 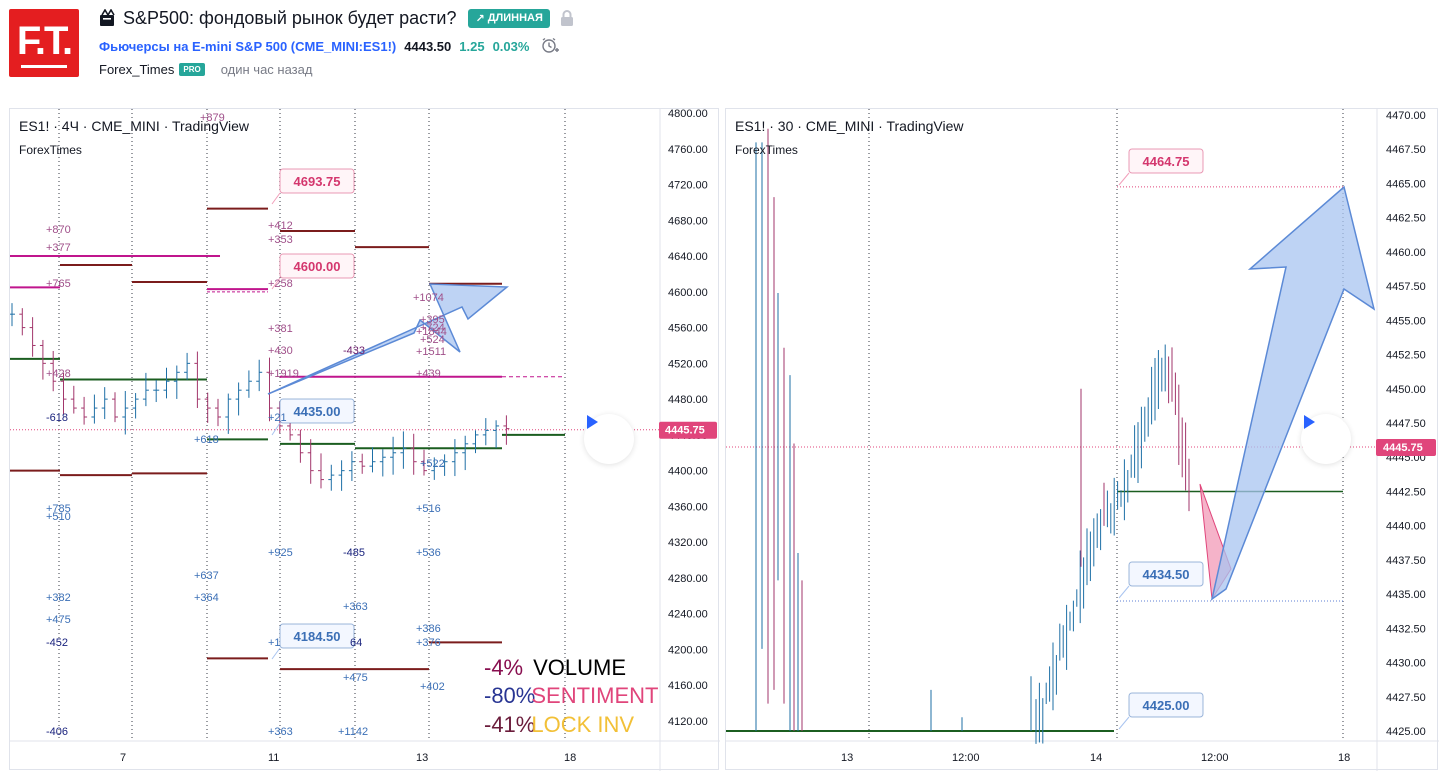 What do you see at coordinates (277, 418) in the screenshot?
I see `volume-annotation: +21` at bounding box center [277, 418].